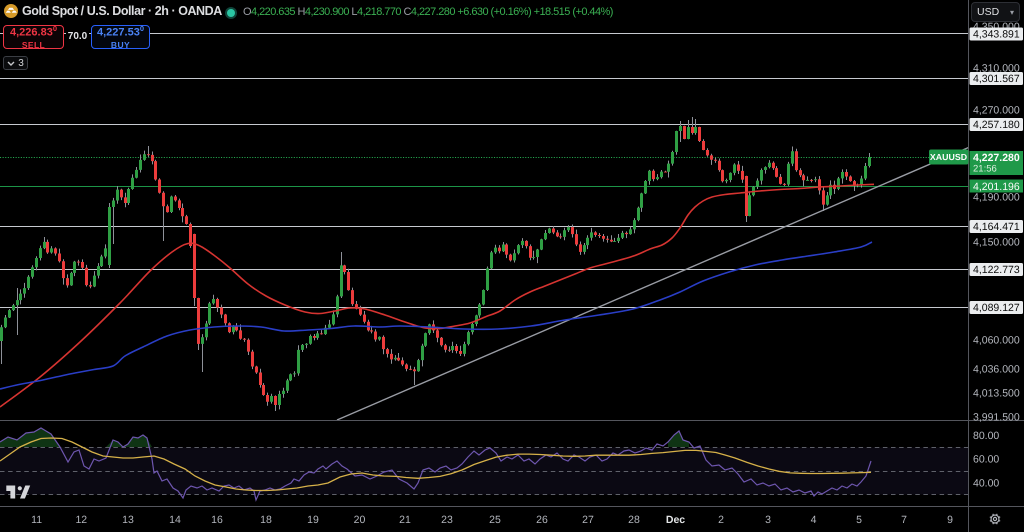  What do you see at coordinates (217, 520) in the screenshot?
I see `svg-text: 16` at bounding box center [217, 520].